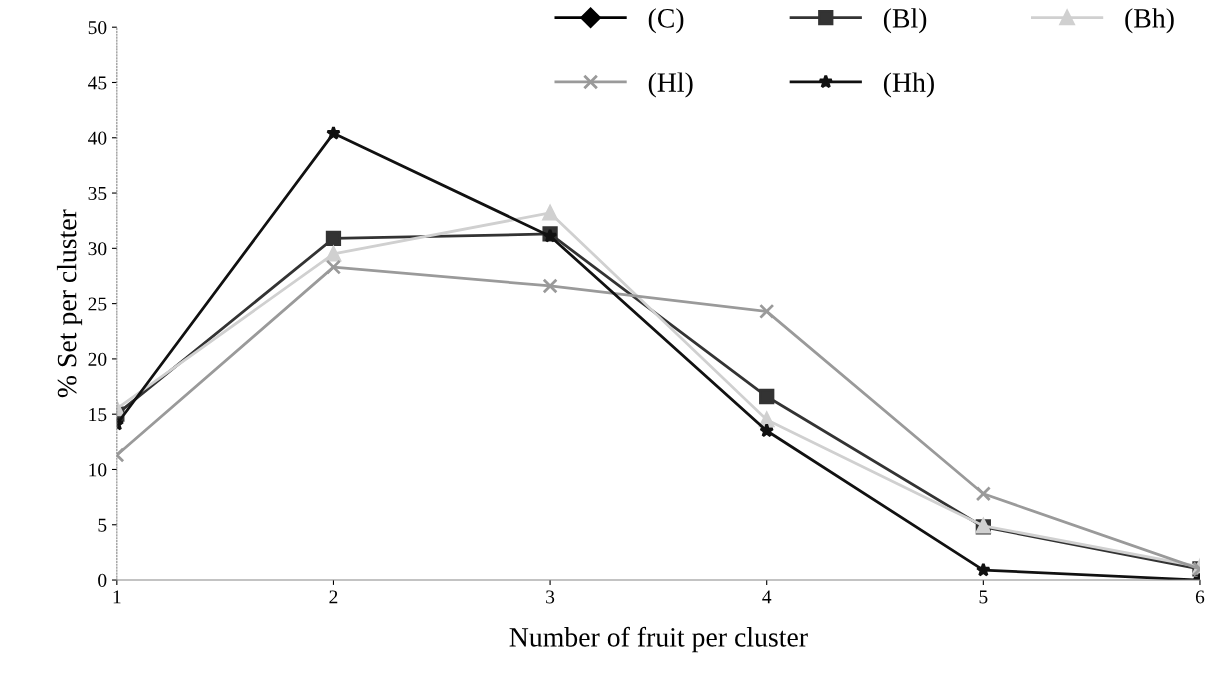 This screenshot has width=1217, height=680. Describe the element at coordinates (983, 597) in the screenshot. I see `x-tick-label: 5` at that location.